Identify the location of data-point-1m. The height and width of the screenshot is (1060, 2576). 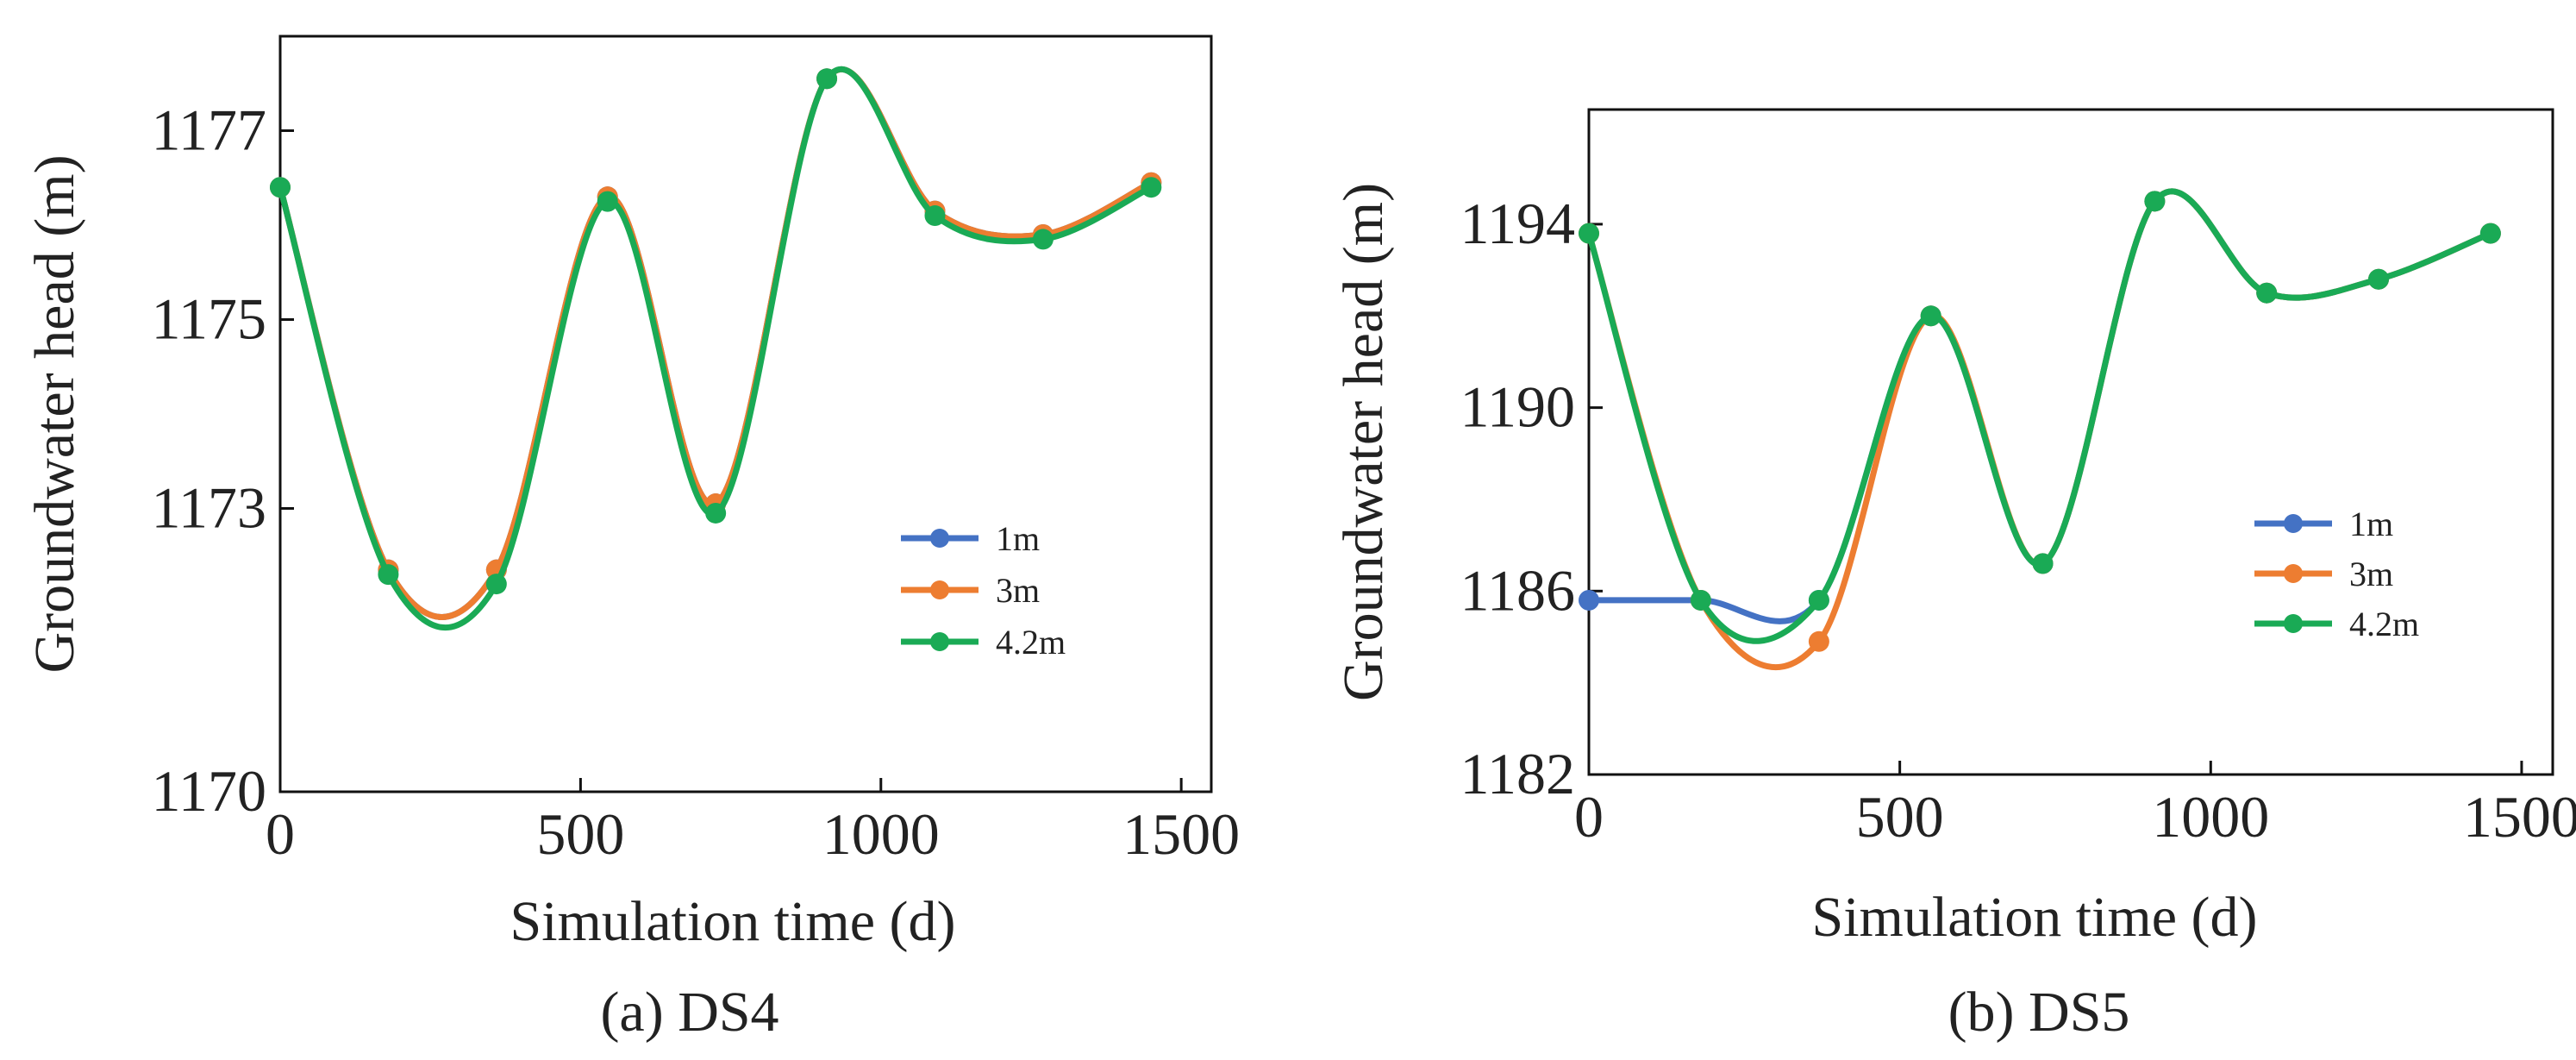
(1589, 600).